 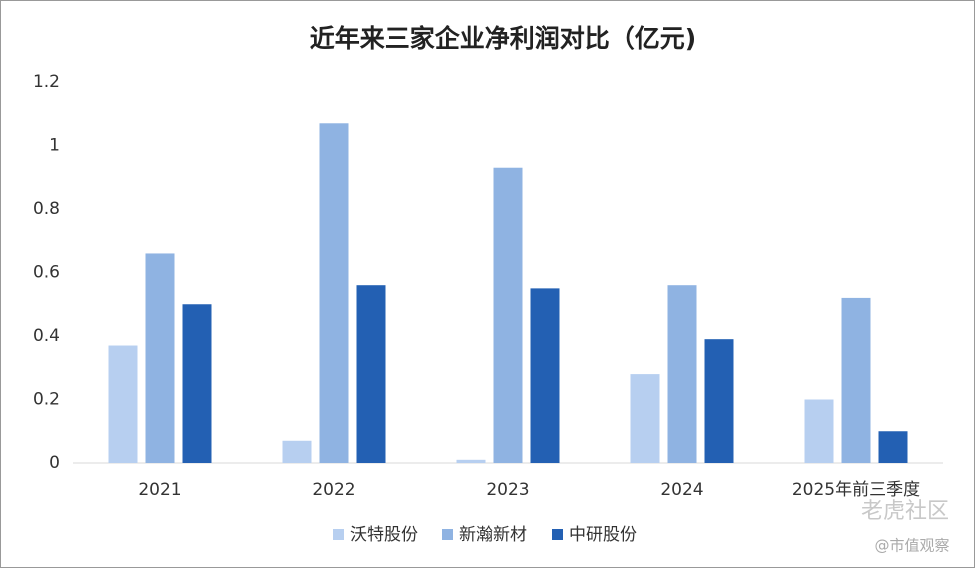 I want to click on y-tick-label: 0.6, so click(x=46, y=273).